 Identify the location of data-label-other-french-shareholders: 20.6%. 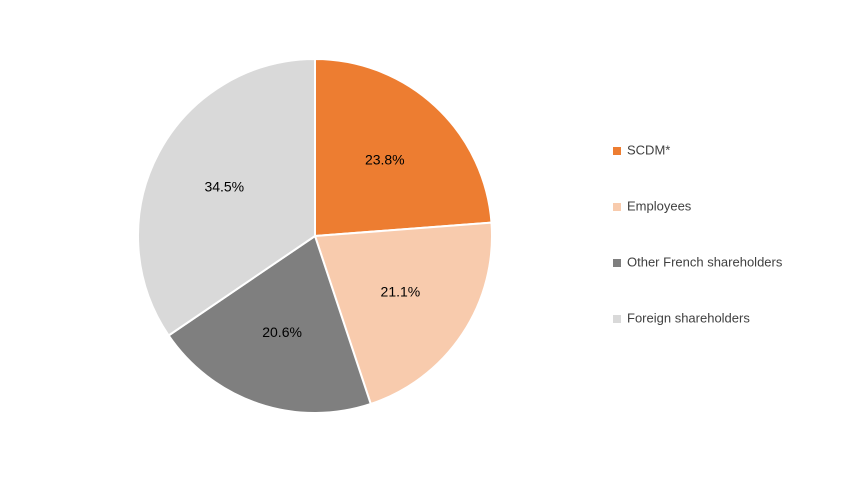
(282, 332).